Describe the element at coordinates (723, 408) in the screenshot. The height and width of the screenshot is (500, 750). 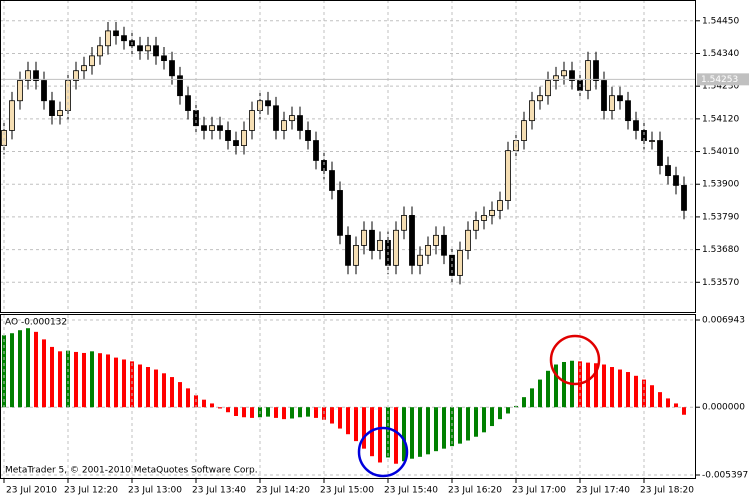
I see `y-tick-label: 0.000000` at that location.